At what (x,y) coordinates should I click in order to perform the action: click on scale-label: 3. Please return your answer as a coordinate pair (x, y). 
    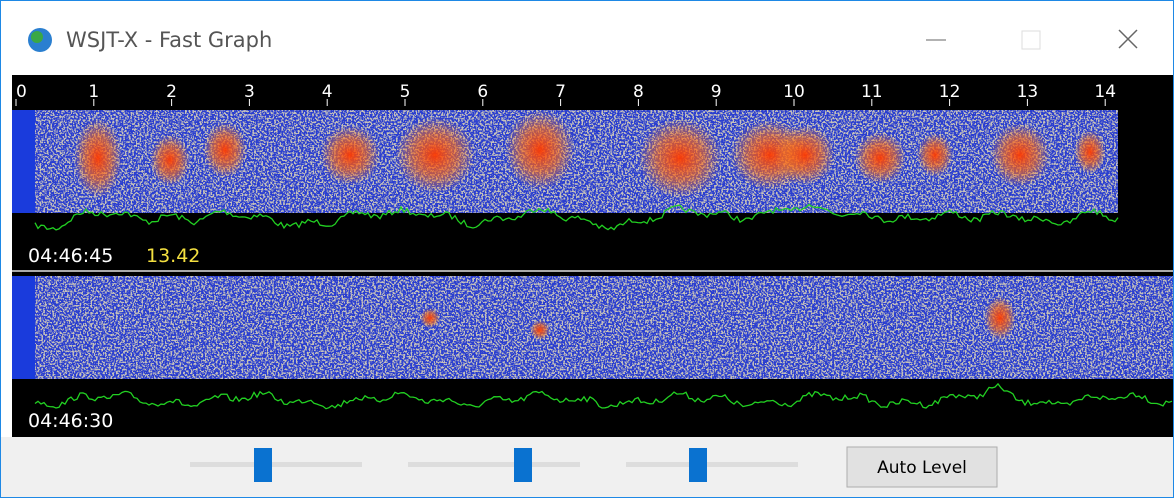
    Looking at the image, I should click on (249, 92).